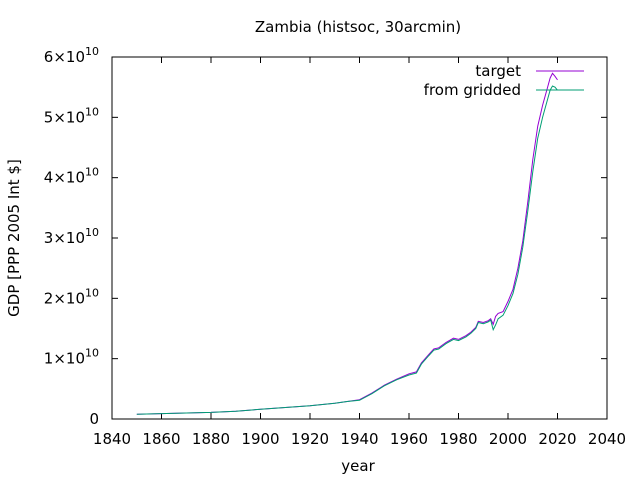 The image size is (640, 480). I want to click on x-axis-label: year, so click(358, 466).